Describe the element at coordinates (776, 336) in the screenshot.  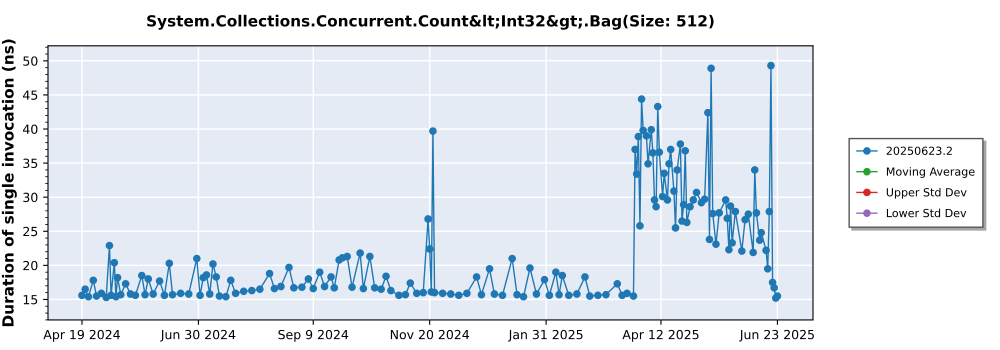
I see `x-tick-label: Jun 23 2025` at that location.